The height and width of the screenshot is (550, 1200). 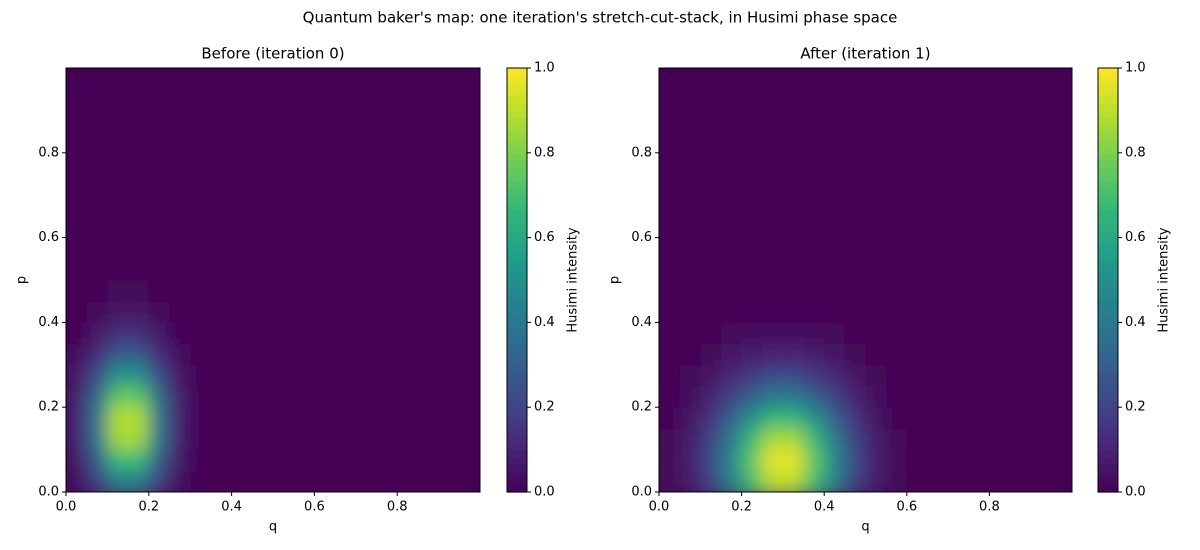 I want to click on x-tick-label: 0.0, so click(x=659, y=507).